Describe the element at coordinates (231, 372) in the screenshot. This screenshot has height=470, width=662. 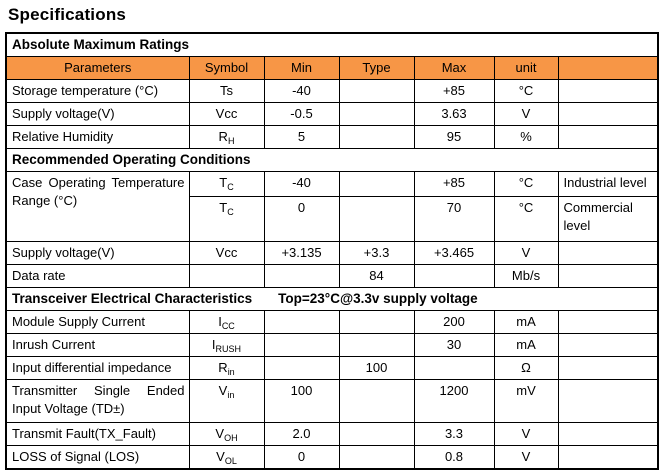
I see `symbol-sub: in` at that location.